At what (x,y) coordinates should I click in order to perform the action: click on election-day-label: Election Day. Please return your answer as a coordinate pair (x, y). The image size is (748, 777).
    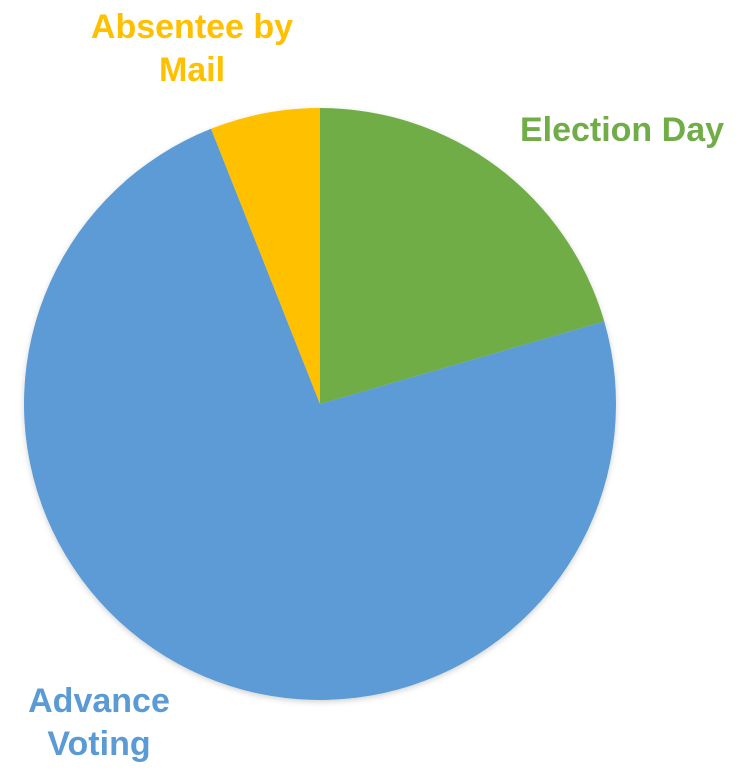
    Looking at the image, I should click on (622, 130).